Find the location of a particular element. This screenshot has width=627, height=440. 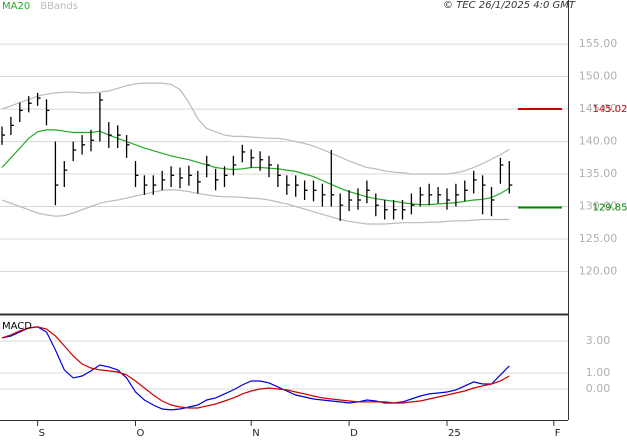

y-tick-label: 145.00 is located at coordinates (598, 108).